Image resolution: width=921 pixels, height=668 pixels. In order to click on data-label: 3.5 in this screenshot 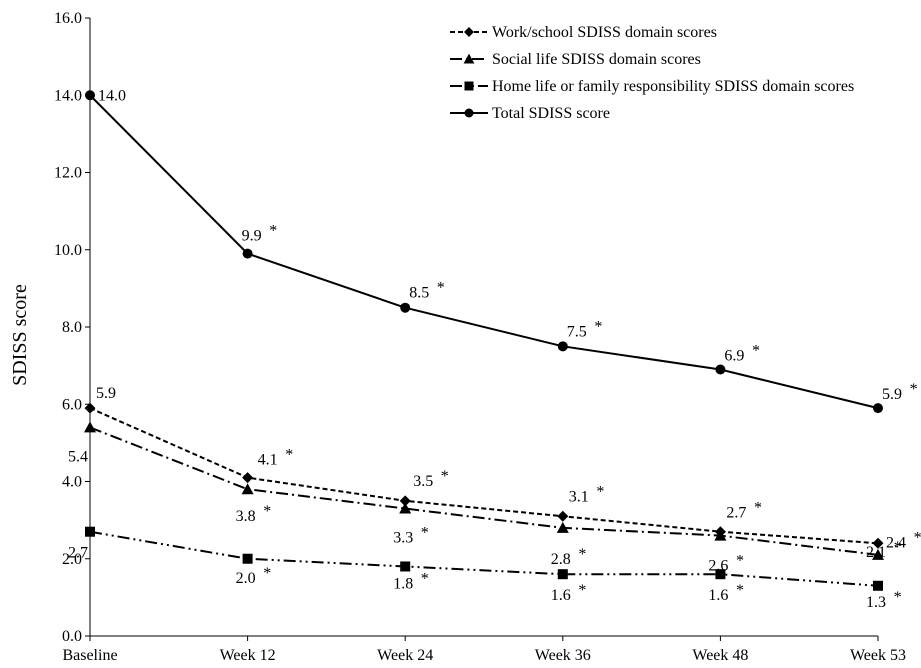, I will do `click(423, 481)`.